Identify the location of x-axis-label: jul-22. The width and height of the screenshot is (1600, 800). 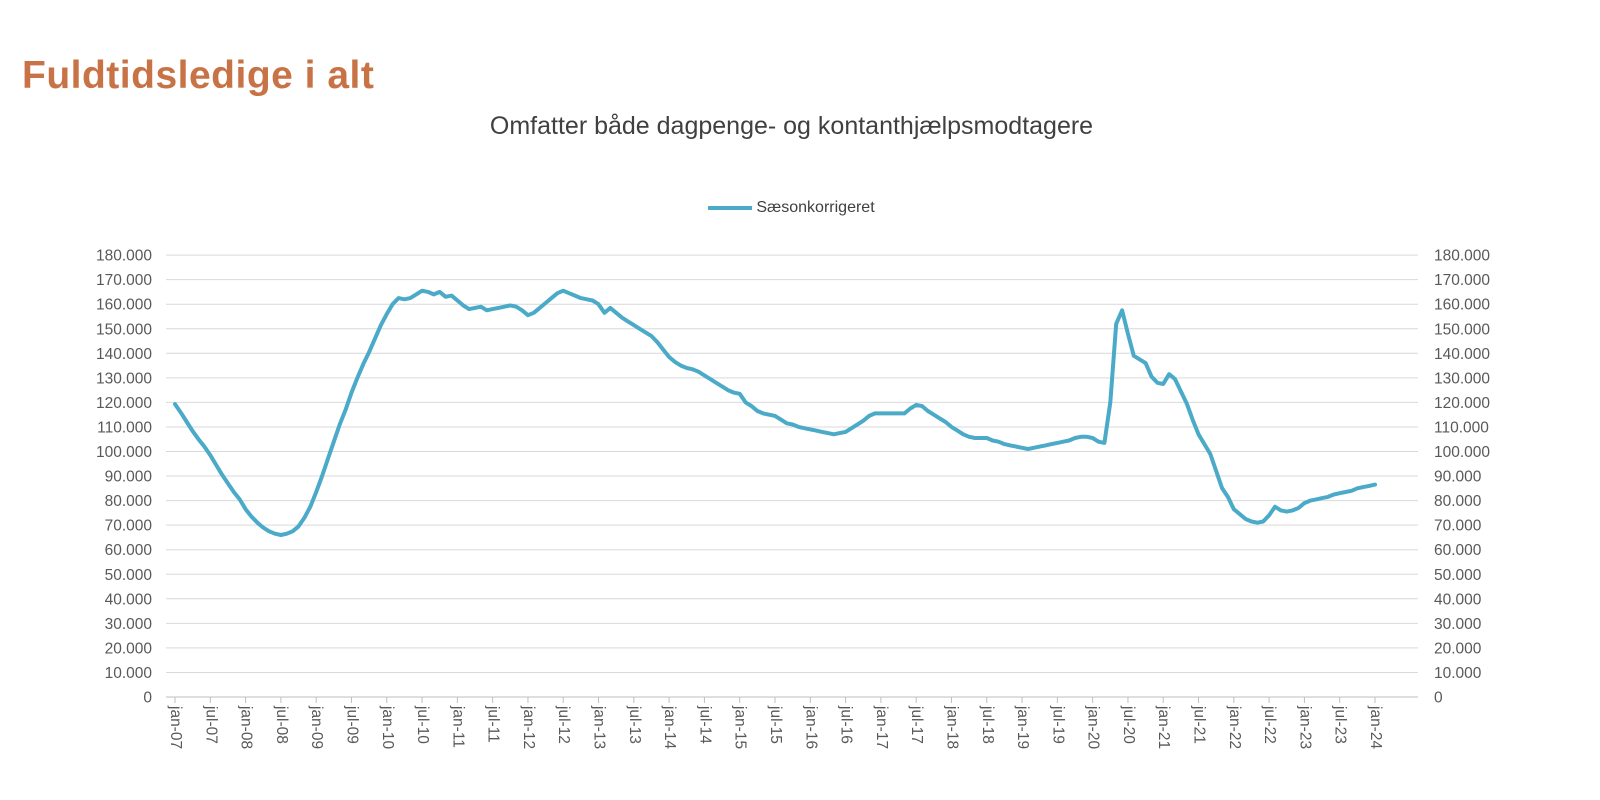
(1269, 724).